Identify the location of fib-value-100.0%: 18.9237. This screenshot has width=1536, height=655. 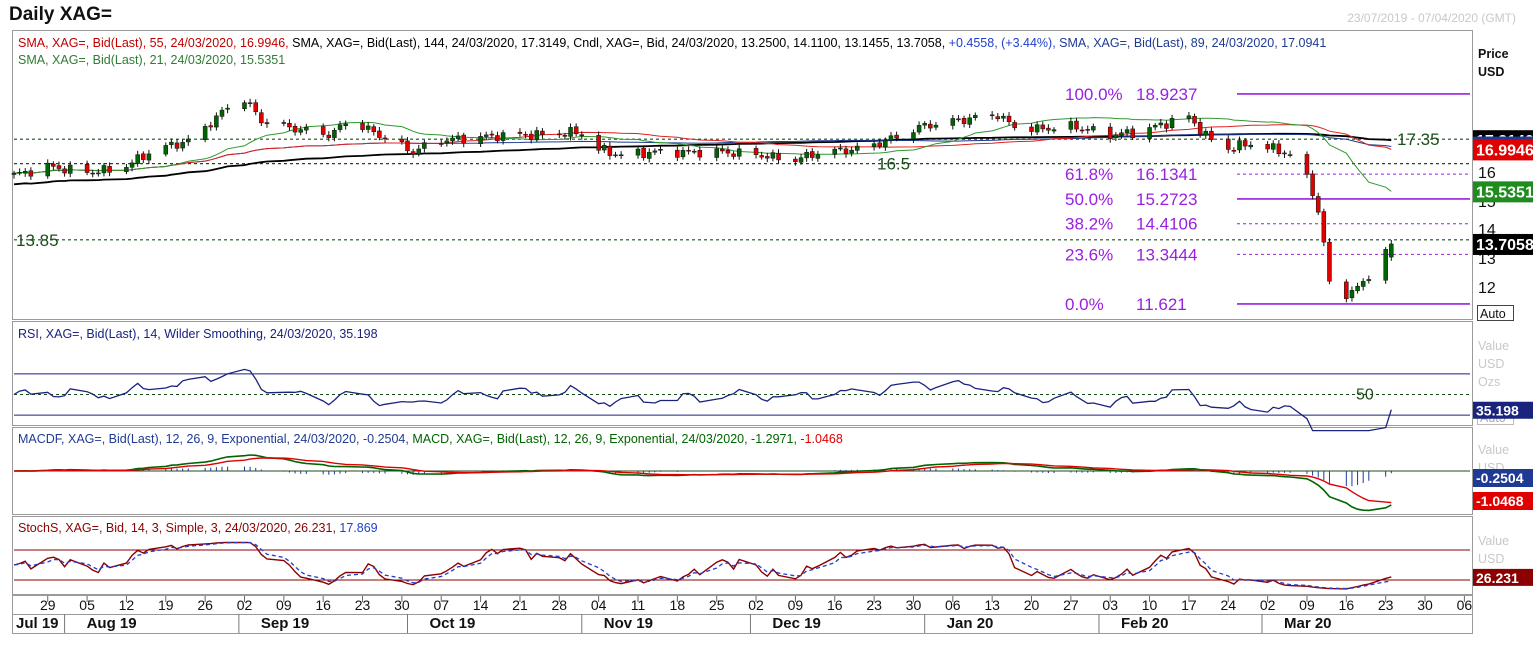
(1166, 94).